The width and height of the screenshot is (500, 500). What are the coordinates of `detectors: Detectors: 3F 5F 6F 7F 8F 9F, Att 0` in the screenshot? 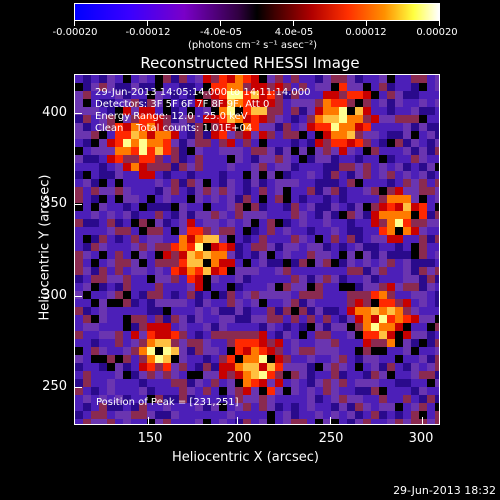 It's located at (182, 104).